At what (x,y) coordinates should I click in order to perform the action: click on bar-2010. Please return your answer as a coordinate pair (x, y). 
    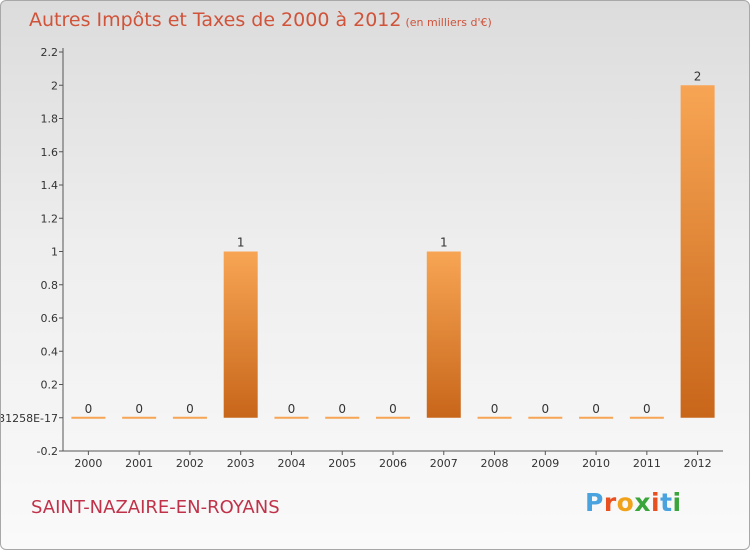
    Looking at the image, I should click on (596, 417).